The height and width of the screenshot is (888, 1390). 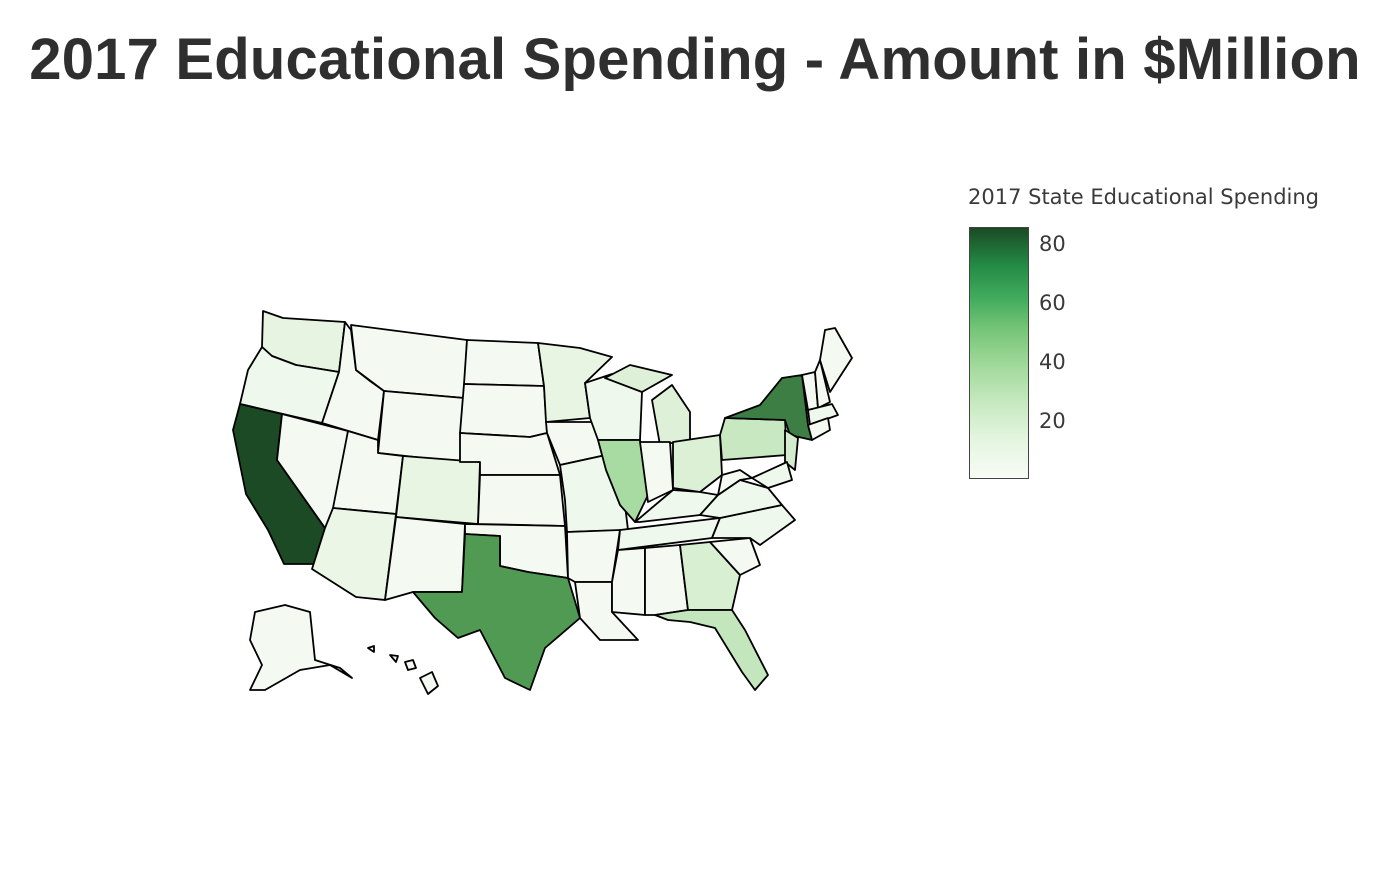 What do you see at coordinates (772, 475) in the screenshot?
I see `state-maryland` at bounding box center [772, 475].